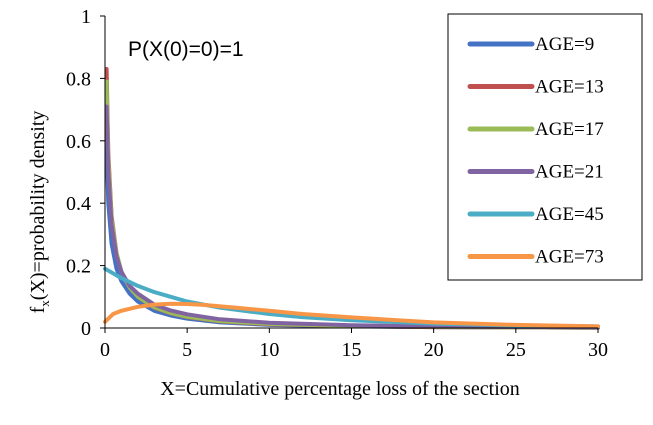 This screenshot has height=425, width=653. I want to click on legend-label: AGE=17, so click(569, 129).